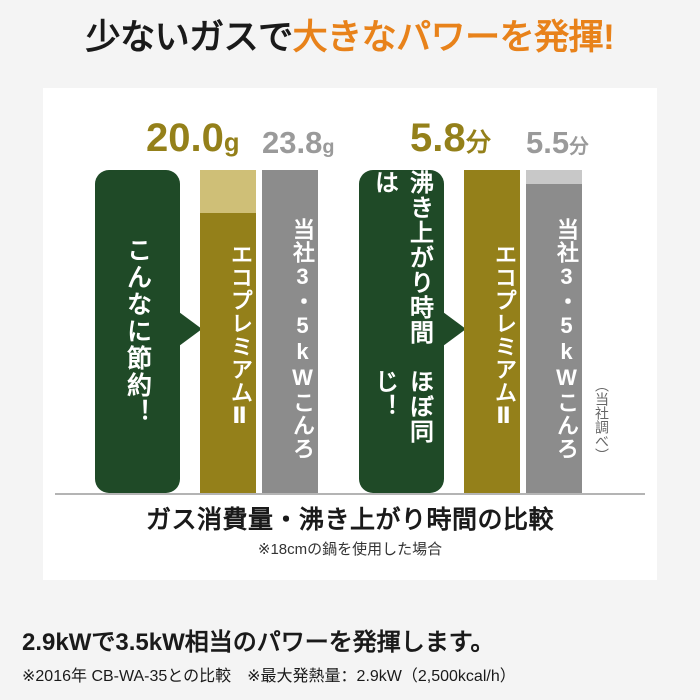 The width and height of the screenshot is (700, 700). Describe the element at coordinates (240, 336) in the screenshot. I see `bar-gas-eco-premium-label: エコプレミアムⅡ` at that location.